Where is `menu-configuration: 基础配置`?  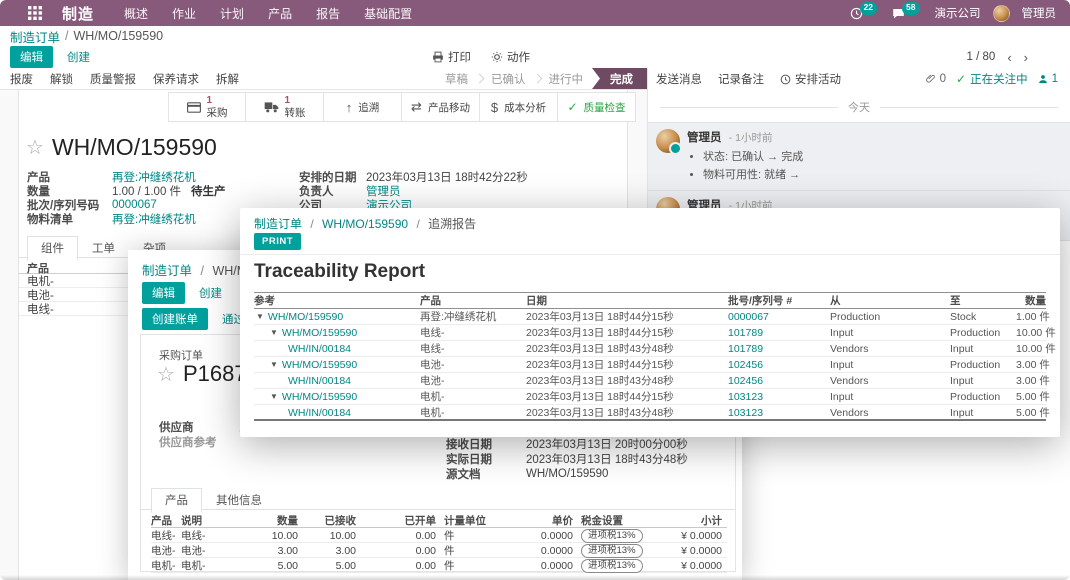 menu-configuration: 基础配置 is located at coordinates (388, 13).